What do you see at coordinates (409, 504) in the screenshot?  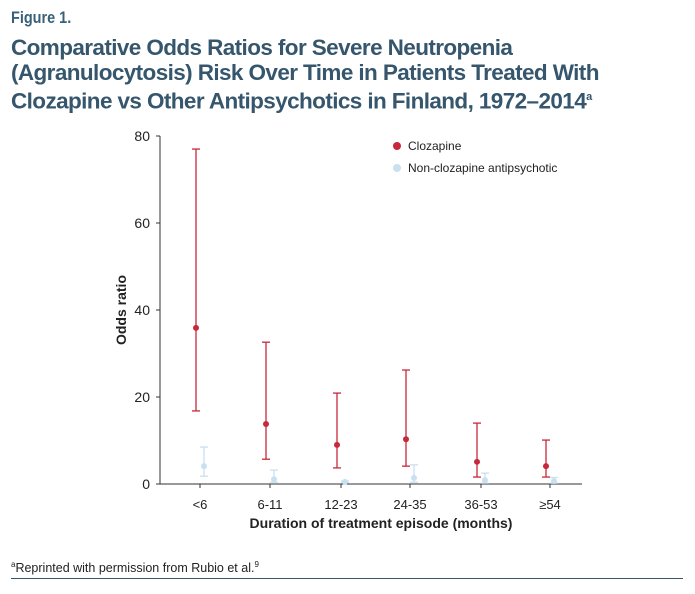 I see `x-tick-label: 24-35` at bounding box center [409, 504].